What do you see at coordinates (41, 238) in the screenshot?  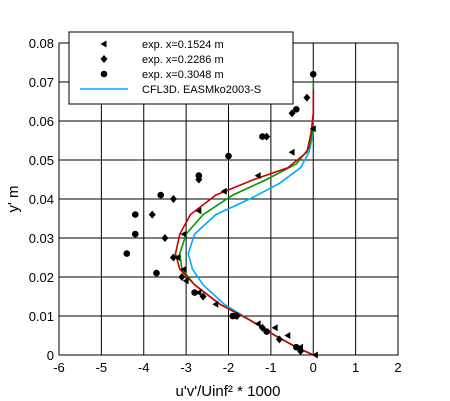 I see `y-tick-label: 0.03` at bounding box center [41, 238].